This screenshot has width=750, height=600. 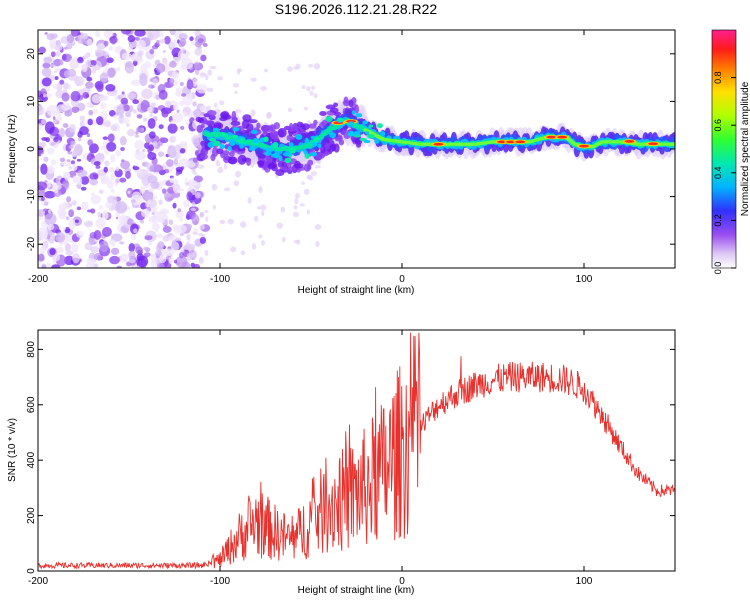 What do you see at coordinates (31, 149) in the screenshot?
I see `y-tick-label: 0` at bounding box center [31, 149].